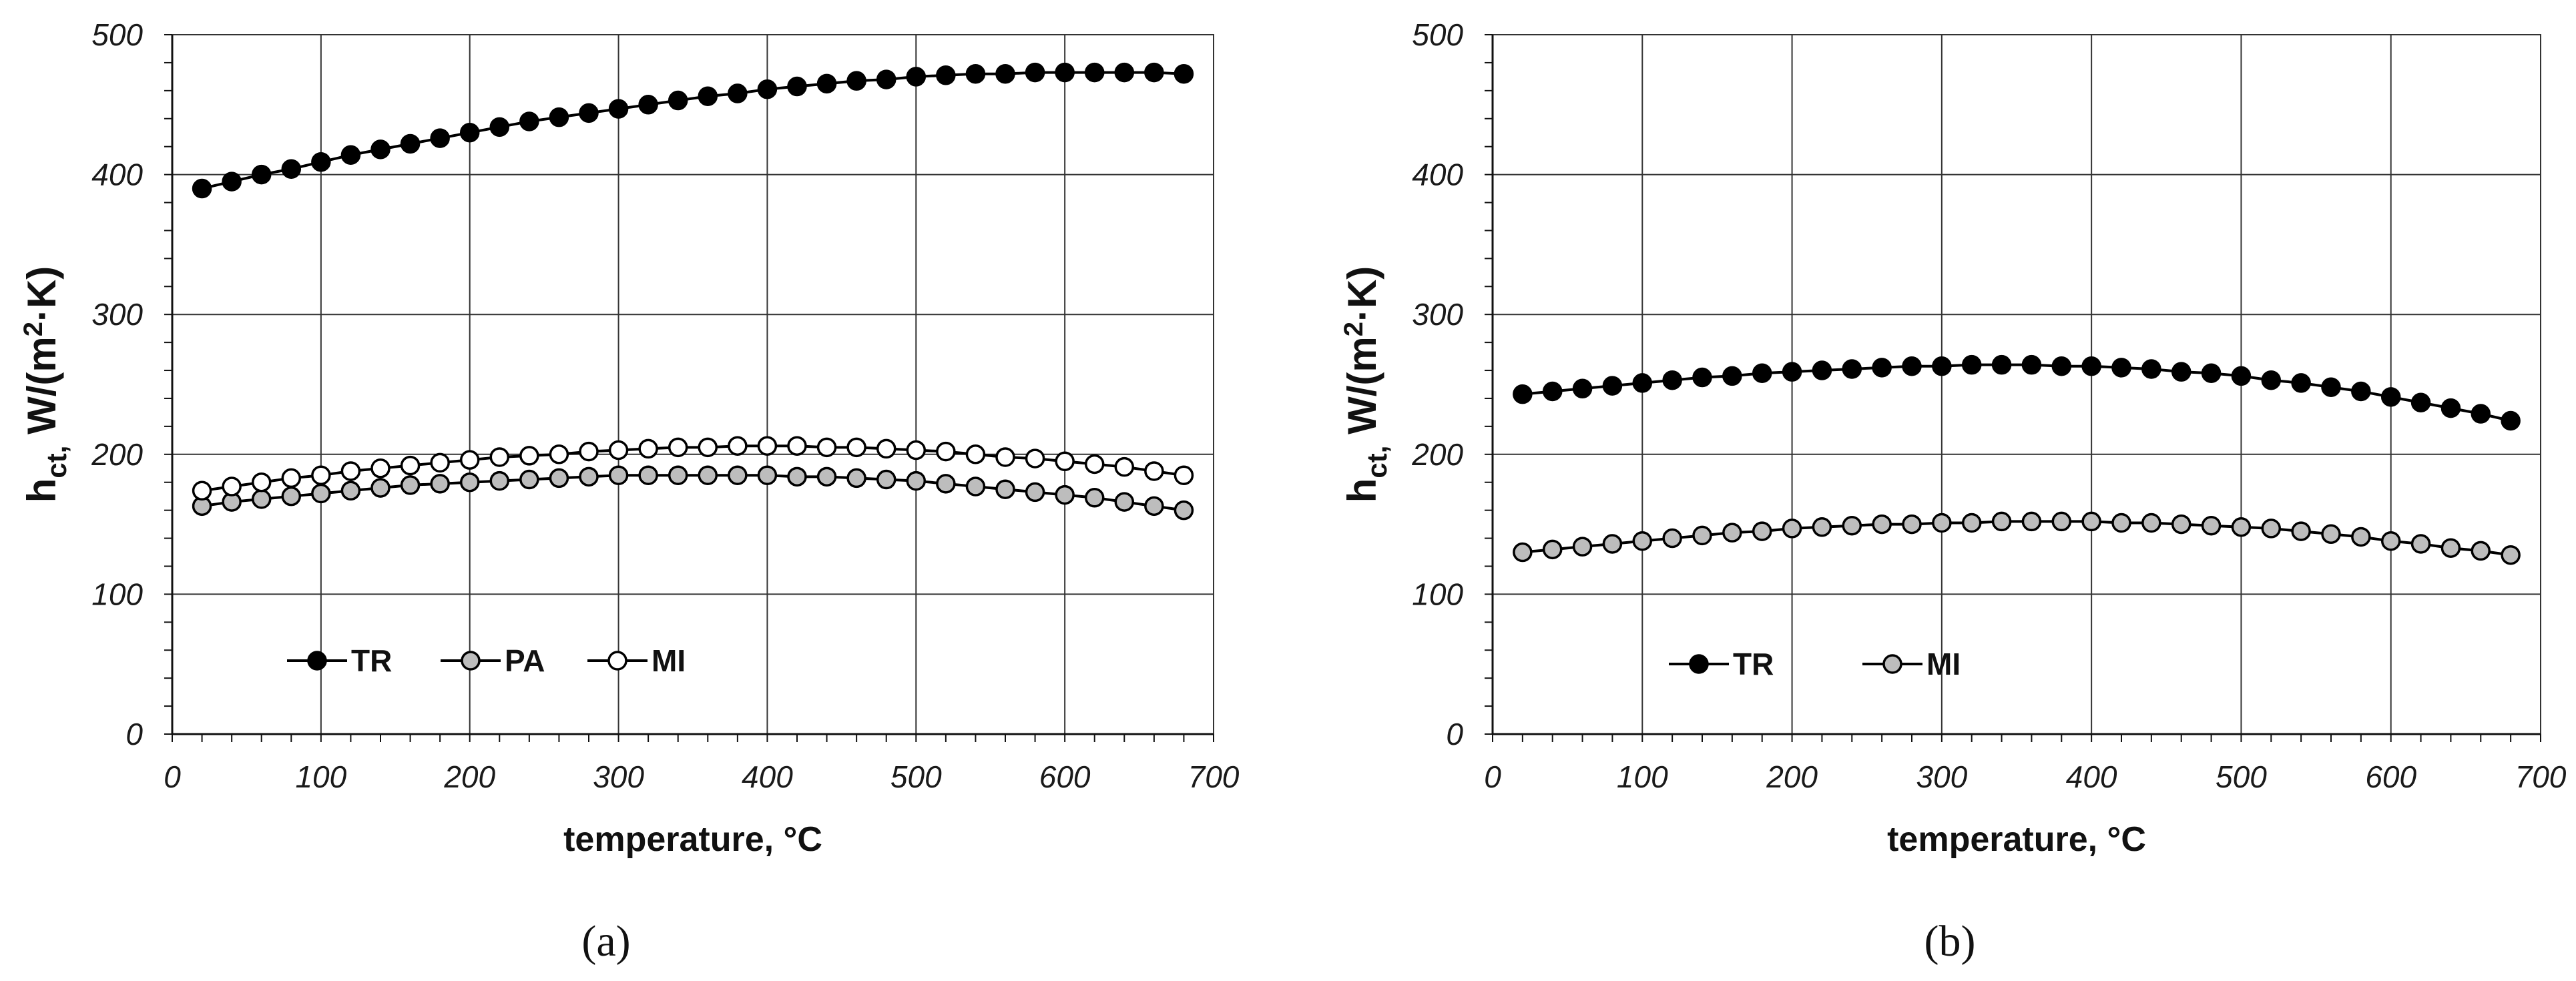  What do you see at coordinates (1437, 594) in the screenshot?
I see `y-tick-label: 100` at bounding box center [1437, 594].